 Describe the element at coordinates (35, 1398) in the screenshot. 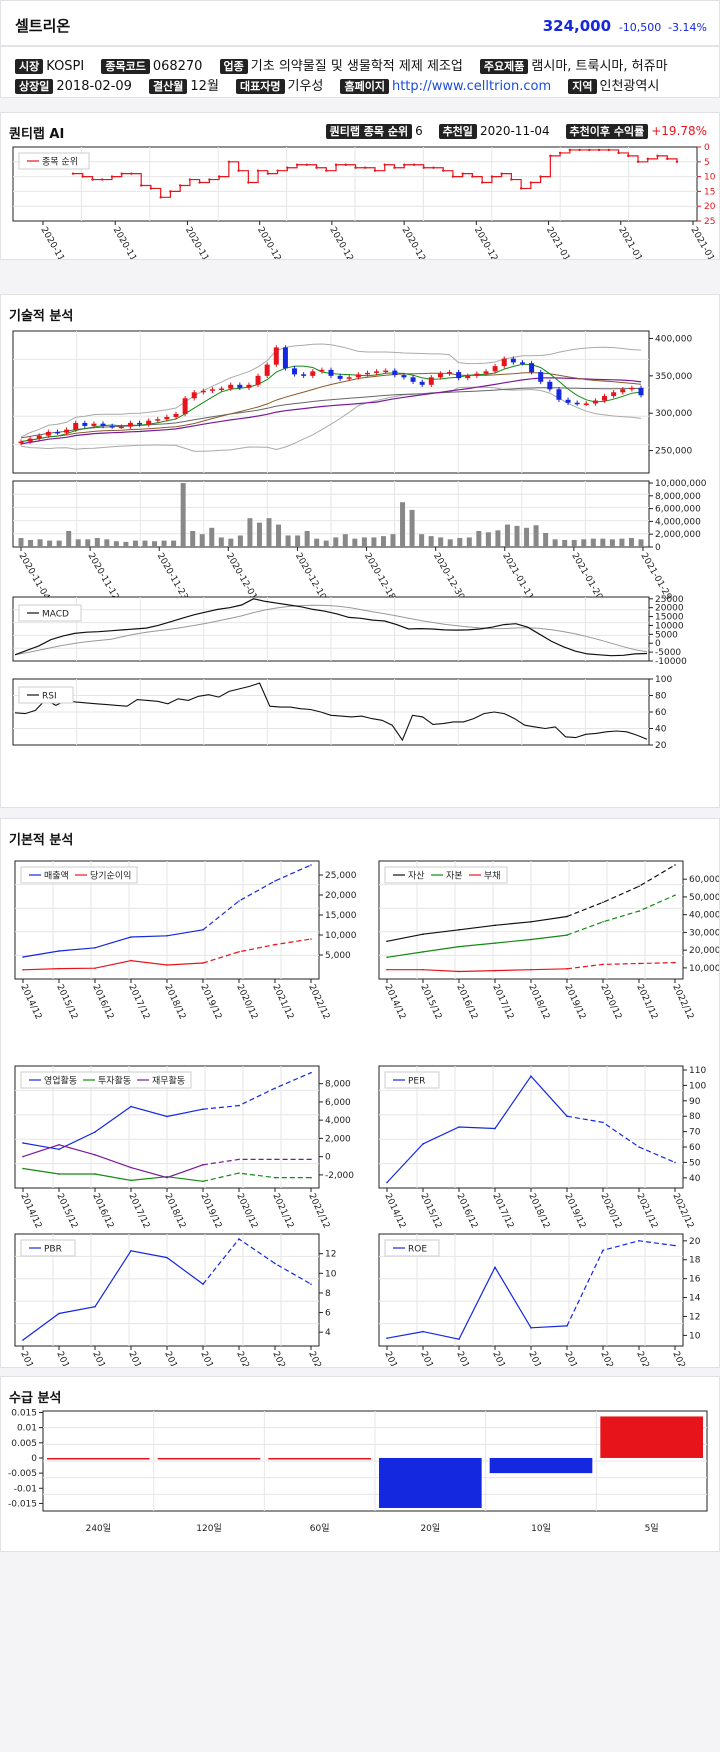

I see `flow-title: 수급 분석` at that location.